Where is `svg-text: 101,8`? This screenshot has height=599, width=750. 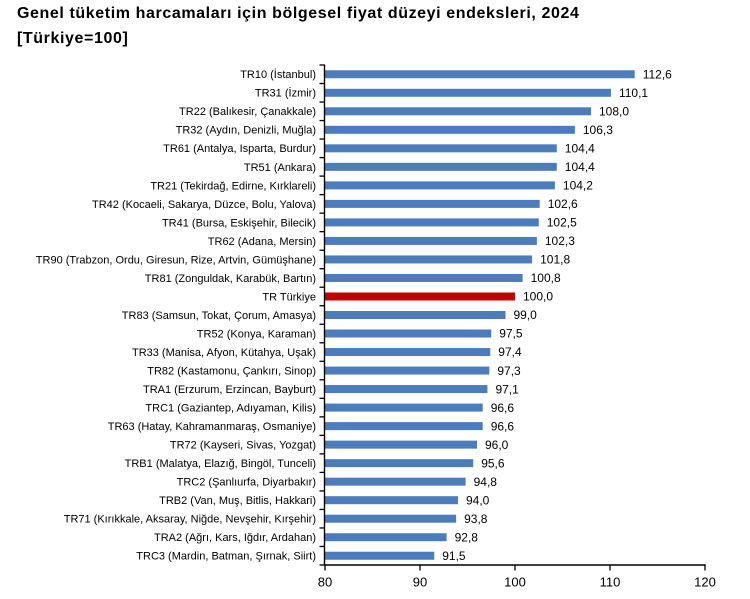
svg-text: 101,8 is located at coordinates (555, 260).